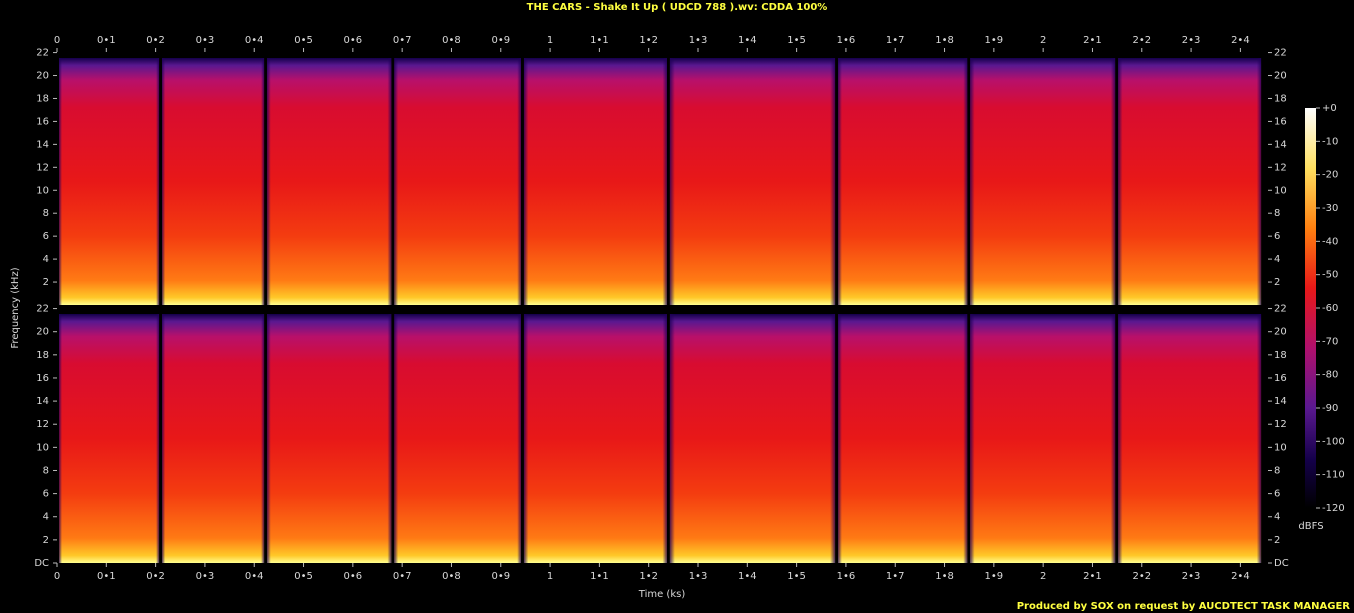 The image size is (1354, 613). What do you see at coordinates (254, 576) in the screenshot?
I see `x-tick-label: 0•4` at bounding box center [254, 576].